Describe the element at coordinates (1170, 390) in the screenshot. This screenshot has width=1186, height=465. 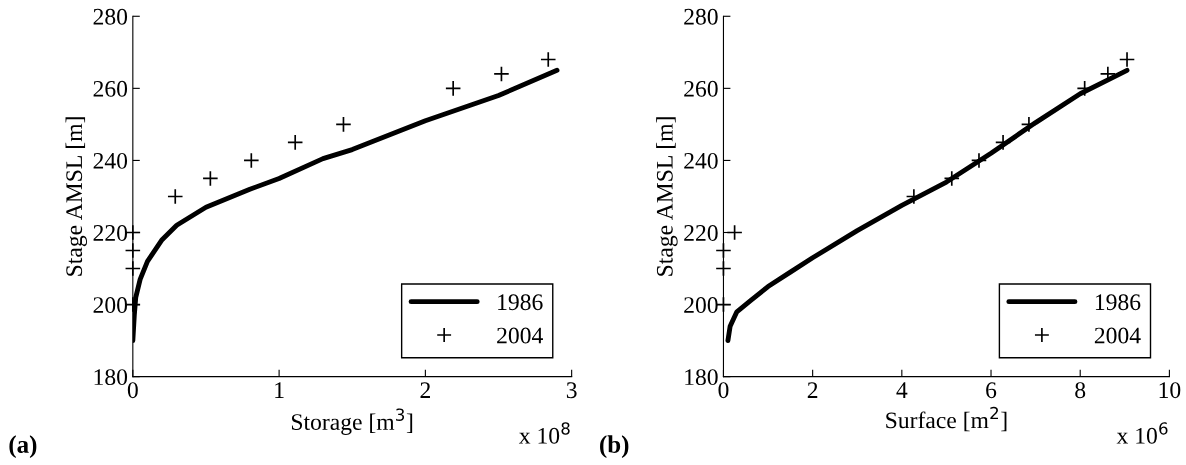
I see `x-tick-label: 10` at that location.